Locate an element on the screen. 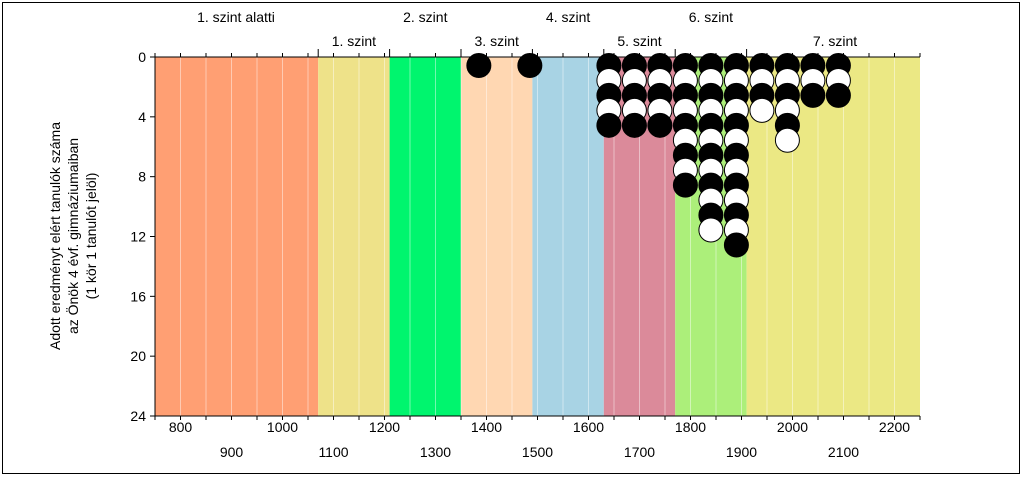 This screenshot has width=1024, height=478. y-axis-label-line: Adott eredményt elért tanulók száma is located at coordinates (55, 236).